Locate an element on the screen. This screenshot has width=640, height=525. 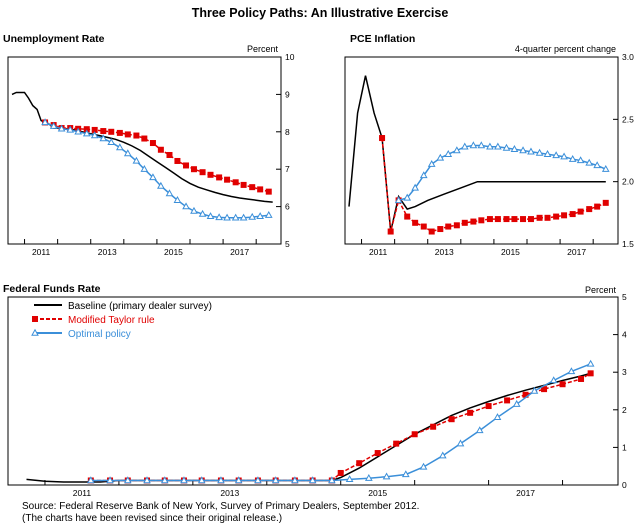
legend-item-baseline: Baseline (primary dealer survey) is located at coordinates (123, 306).